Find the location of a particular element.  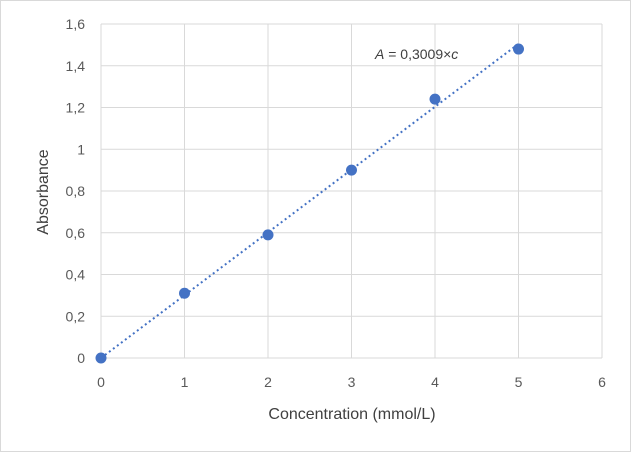

y-tick-label: 0,2 is located at coordinates (76, 316).